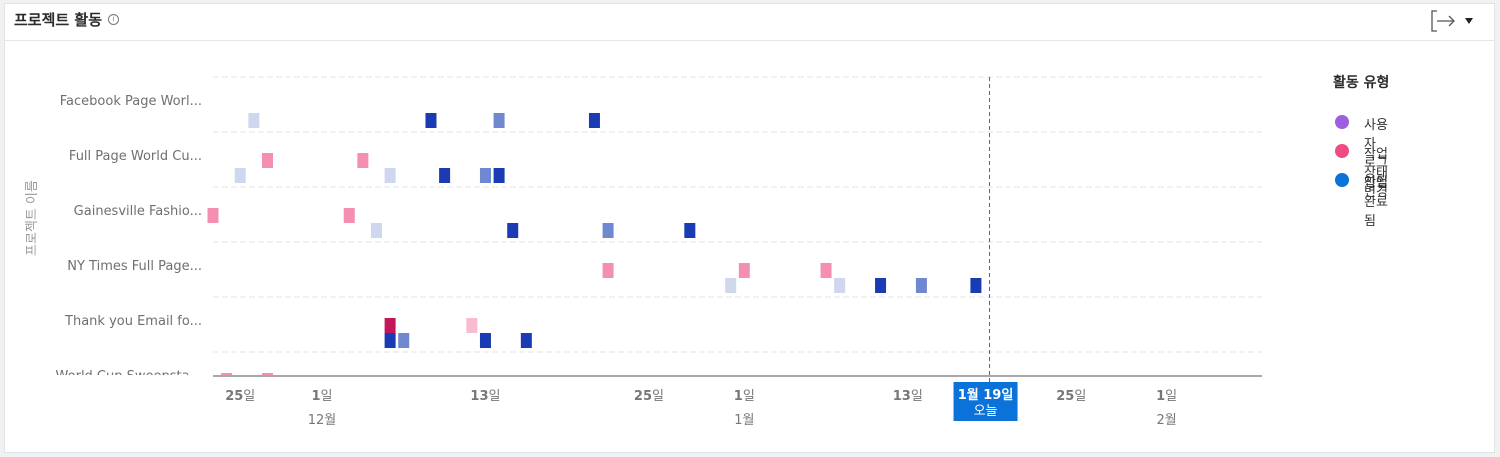  I want to click on legend-label: 작업 상태 변경, so click(1376, 173).